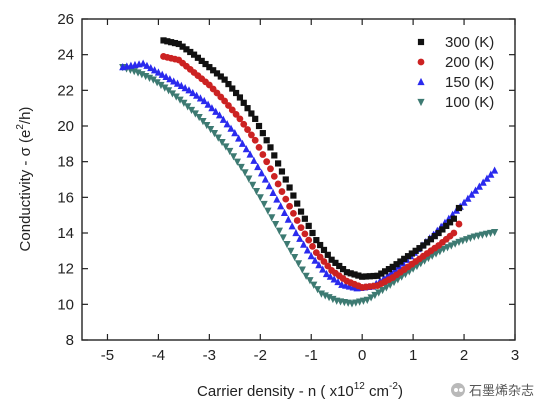  I want to click on x-tick-label: 3, so click(515, 355).